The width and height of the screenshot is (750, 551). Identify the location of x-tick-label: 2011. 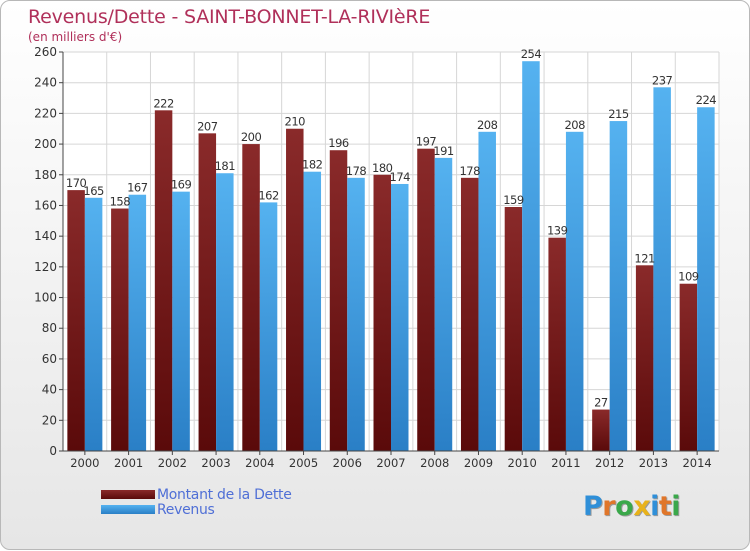
(565, 463).